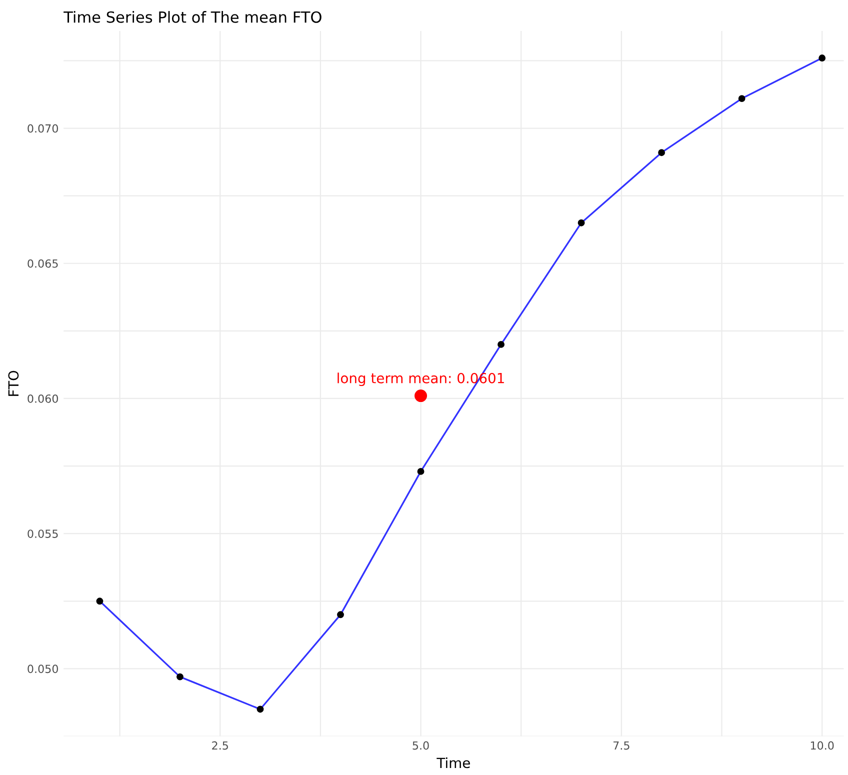  What do you see at coordinates (43, 263) in the screenshot?
I see `y-tick-label: 0.065` at bounding box center [43, 263].